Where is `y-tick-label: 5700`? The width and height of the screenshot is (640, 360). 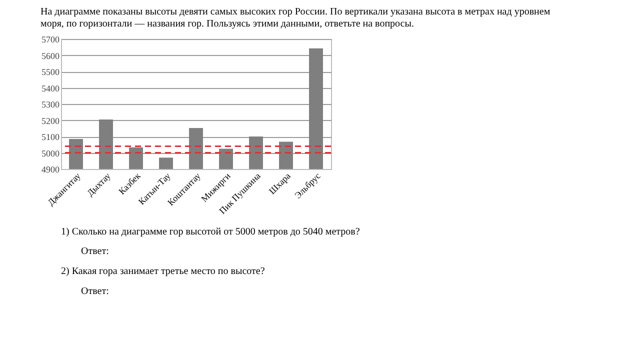 y-tick-label: 5700 is located at coordinates (51, 39).